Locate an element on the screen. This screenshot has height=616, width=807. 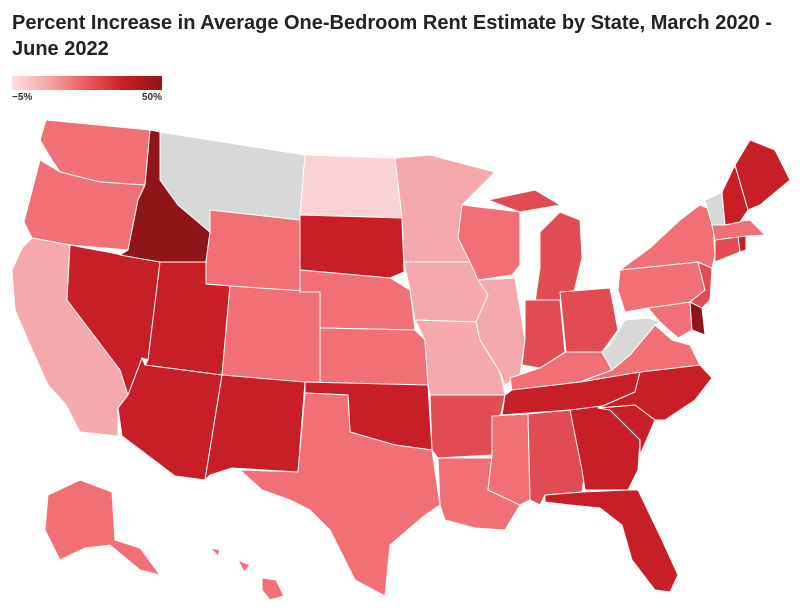
color-legend: −5% 50% is located at coordinates (87, 89).